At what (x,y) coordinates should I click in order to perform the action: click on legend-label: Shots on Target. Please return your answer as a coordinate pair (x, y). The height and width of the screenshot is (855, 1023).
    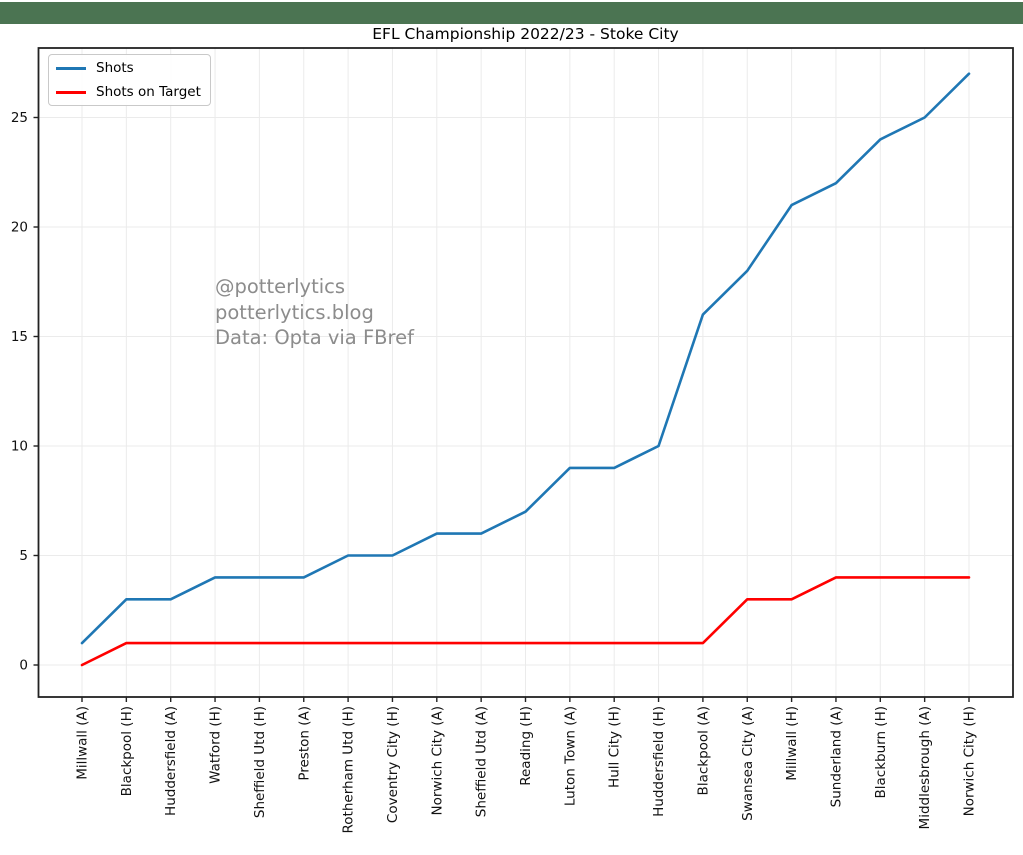
    Looking at the image, I should click on (148, 92).